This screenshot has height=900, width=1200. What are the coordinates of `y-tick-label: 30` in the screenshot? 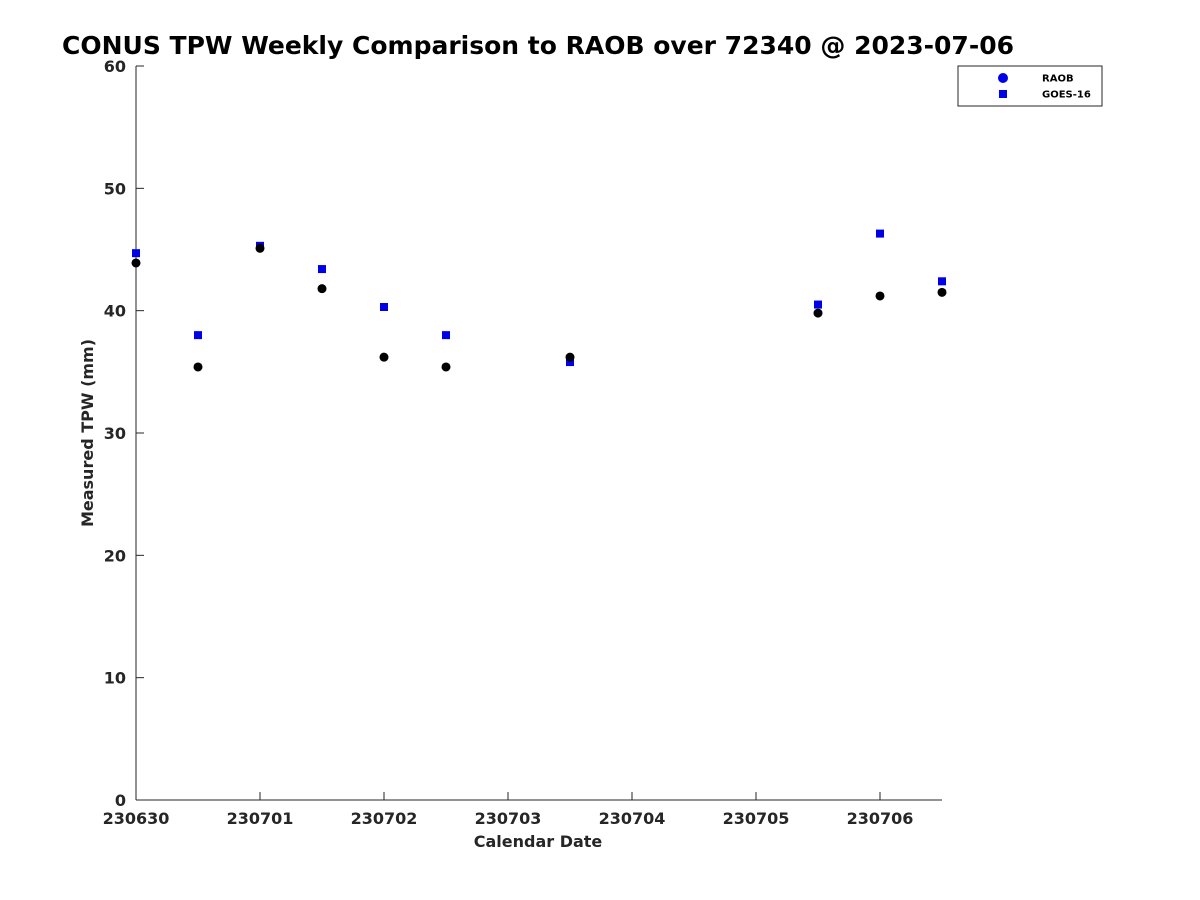 It's located at (115, 433).